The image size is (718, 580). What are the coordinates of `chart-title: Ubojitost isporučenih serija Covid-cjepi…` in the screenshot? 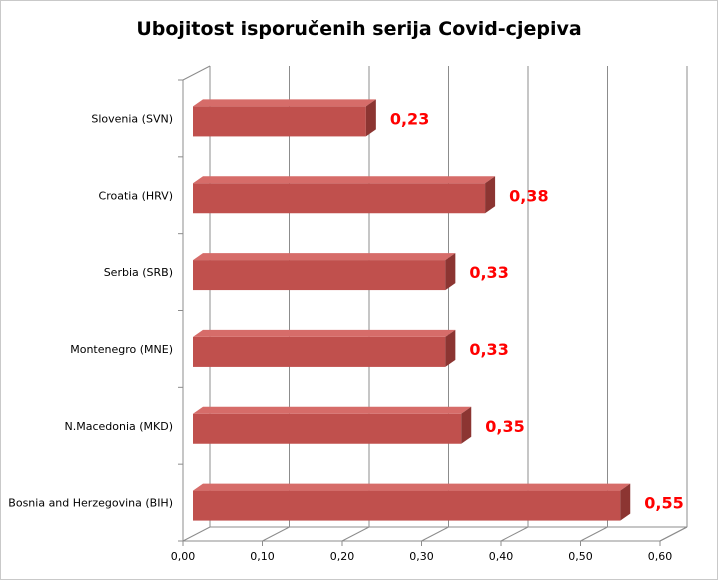 It's located at (359, 29).